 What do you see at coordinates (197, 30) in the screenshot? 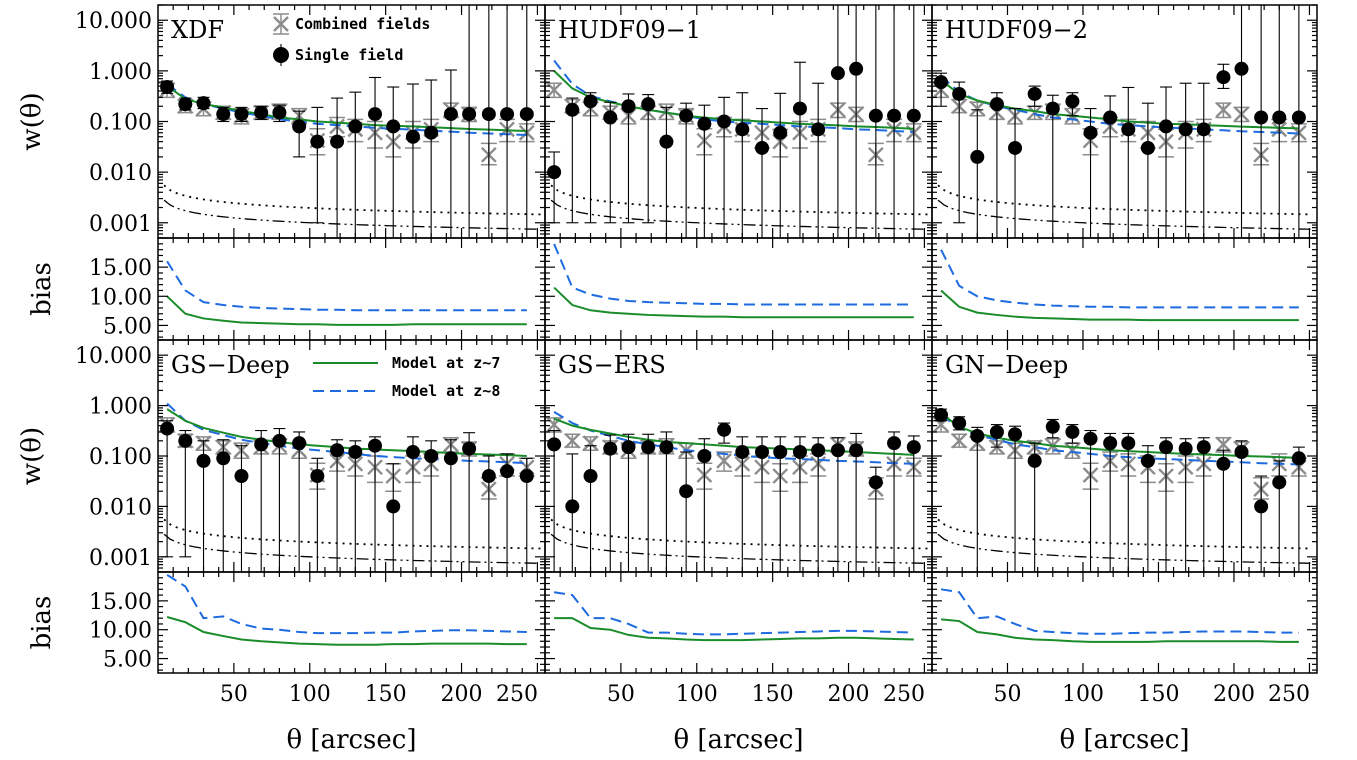
I see `panel-label: XDF` at bounding box center [197, 30].